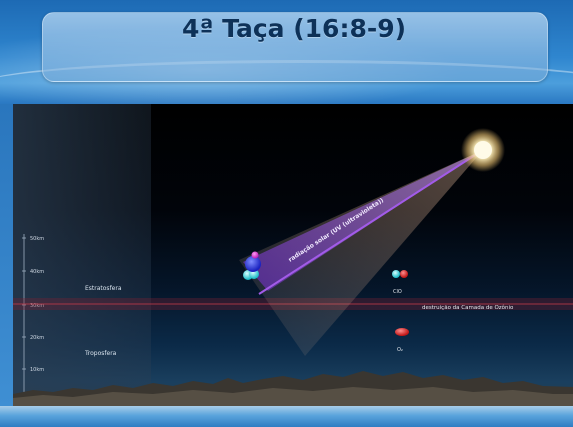 This screenshot has height=427, width=573. Describe the element at coordinates (37, 370) in the screenshot. I see `scale-label-10km: 10km` at that location.